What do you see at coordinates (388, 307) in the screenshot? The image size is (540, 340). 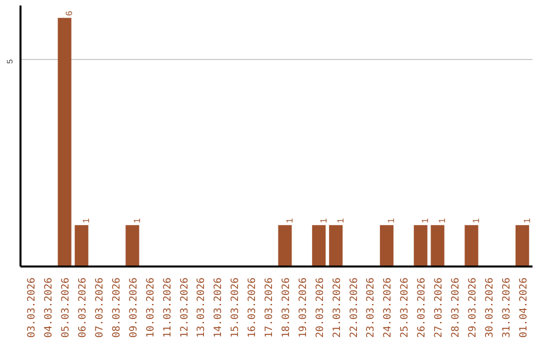 I see `x-tick-label: 24.03.2026` at bounding box center [388, 307].